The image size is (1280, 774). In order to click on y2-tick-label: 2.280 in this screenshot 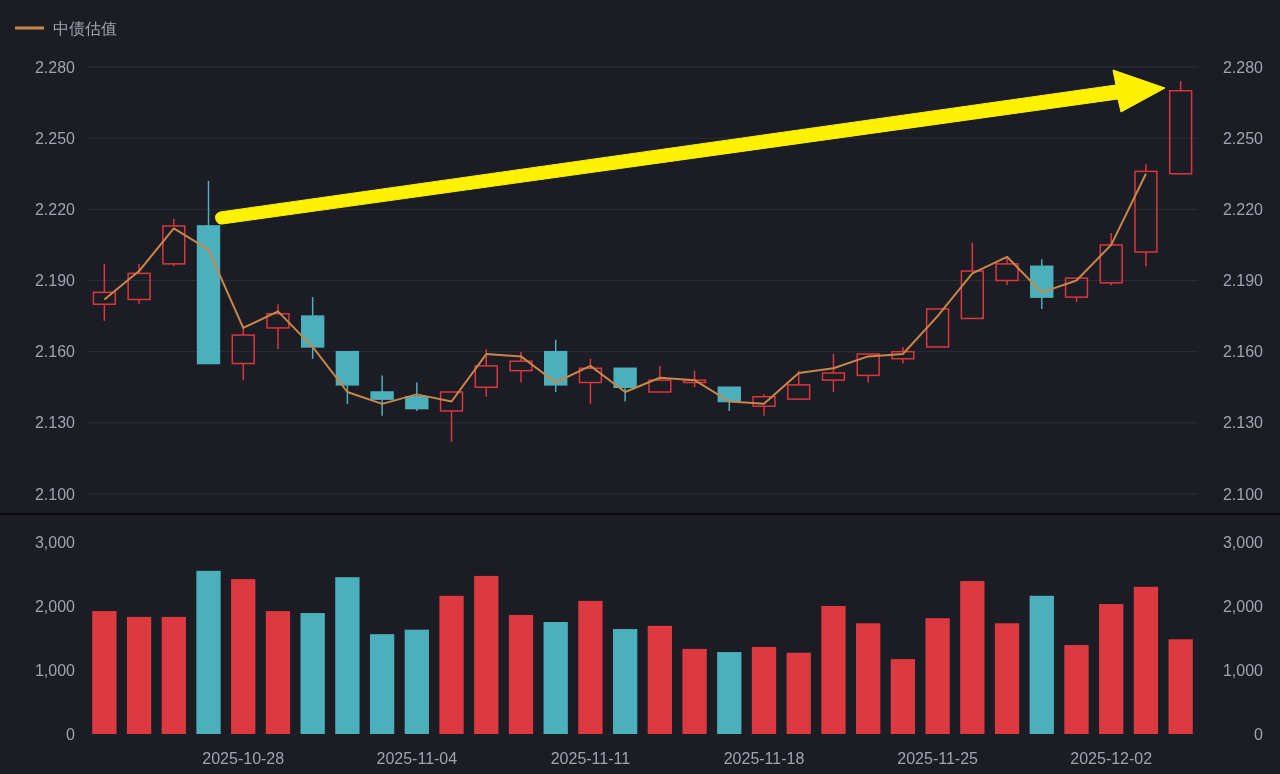, I will do `click(1243, 67)`.